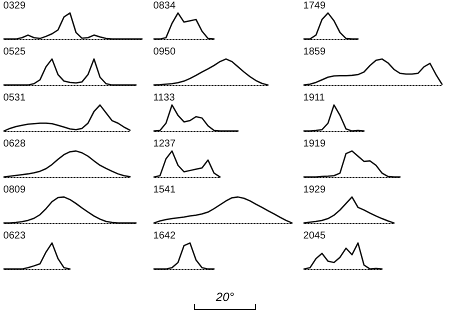 This screenshot has width=450, height=322. Describe the element at coordinates (225, 297) in the screenshot. I see `text: 20°` at that location.